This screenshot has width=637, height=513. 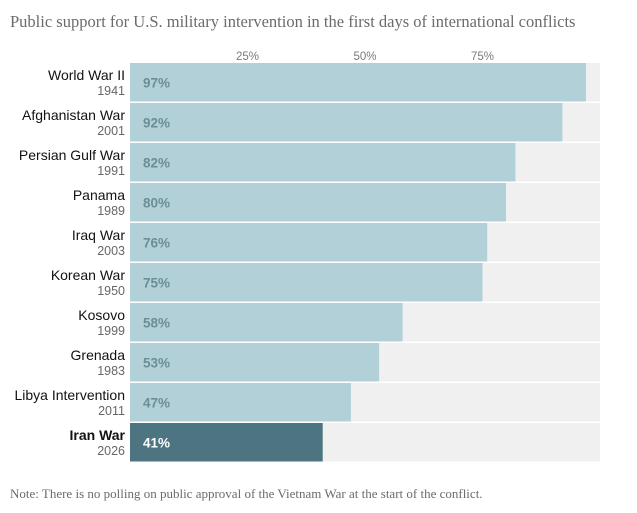 What do you see at coordinates (111, 131) in the screenshot?
I see `category-year: 2001` at bounding box center [111, 131].